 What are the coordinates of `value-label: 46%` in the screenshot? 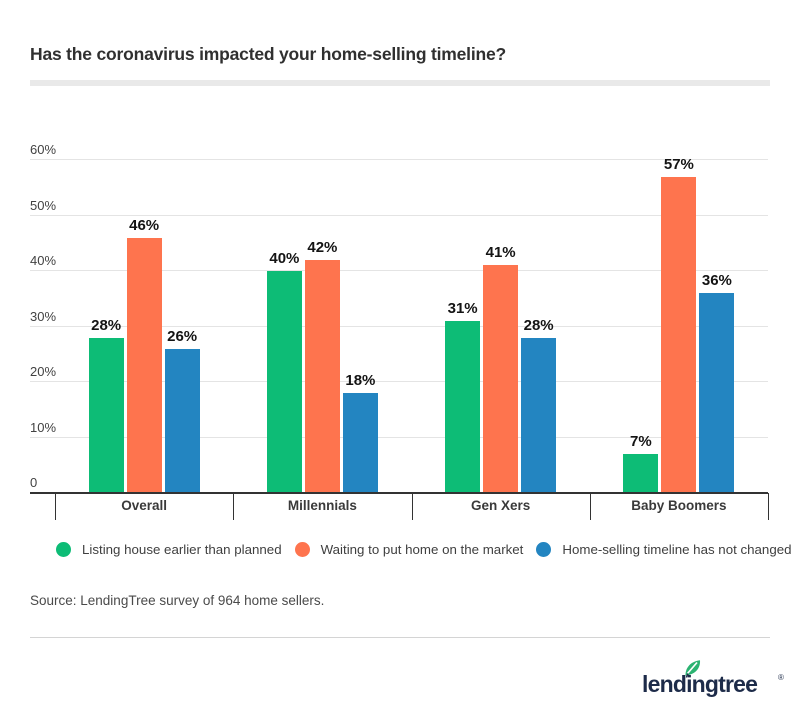 It's located at (144, 225).